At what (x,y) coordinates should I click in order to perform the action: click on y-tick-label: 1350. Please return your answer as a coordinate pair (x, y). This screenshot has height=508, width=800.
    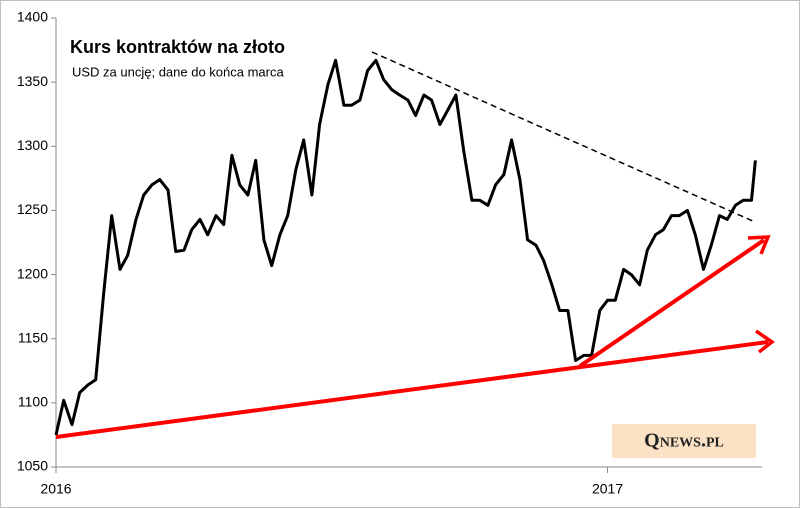
    Looking at the image, I should click on (32, 81).